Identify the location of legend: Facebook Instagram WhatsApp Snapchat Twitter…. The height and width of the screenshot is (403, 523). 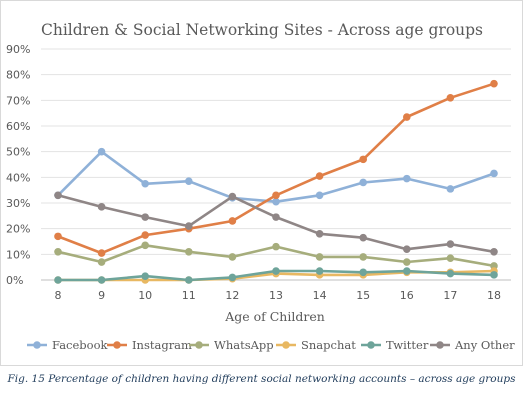
(271, 345).